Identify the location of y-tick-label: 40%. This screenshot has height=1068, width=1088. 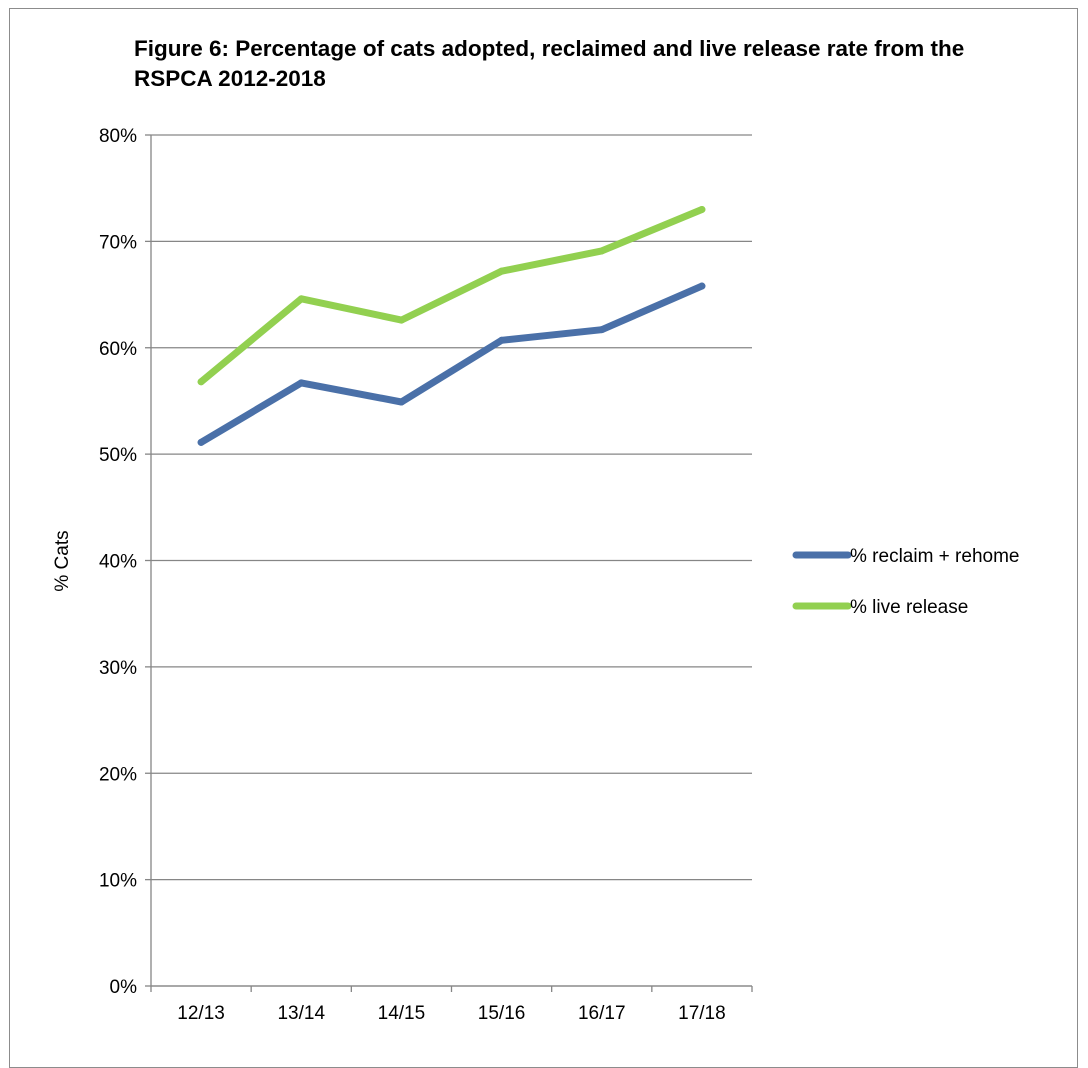
(118, 562).